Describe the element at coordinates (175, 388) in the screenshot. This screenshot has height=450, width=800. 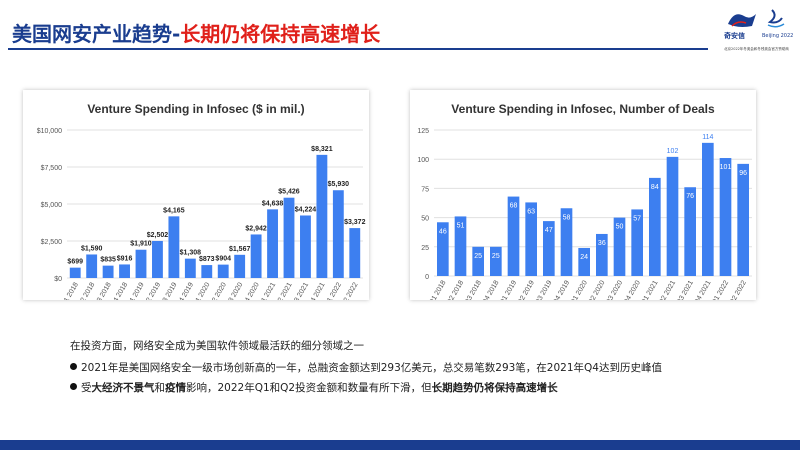
I see `bullet-text-d: 疫情` at that location.